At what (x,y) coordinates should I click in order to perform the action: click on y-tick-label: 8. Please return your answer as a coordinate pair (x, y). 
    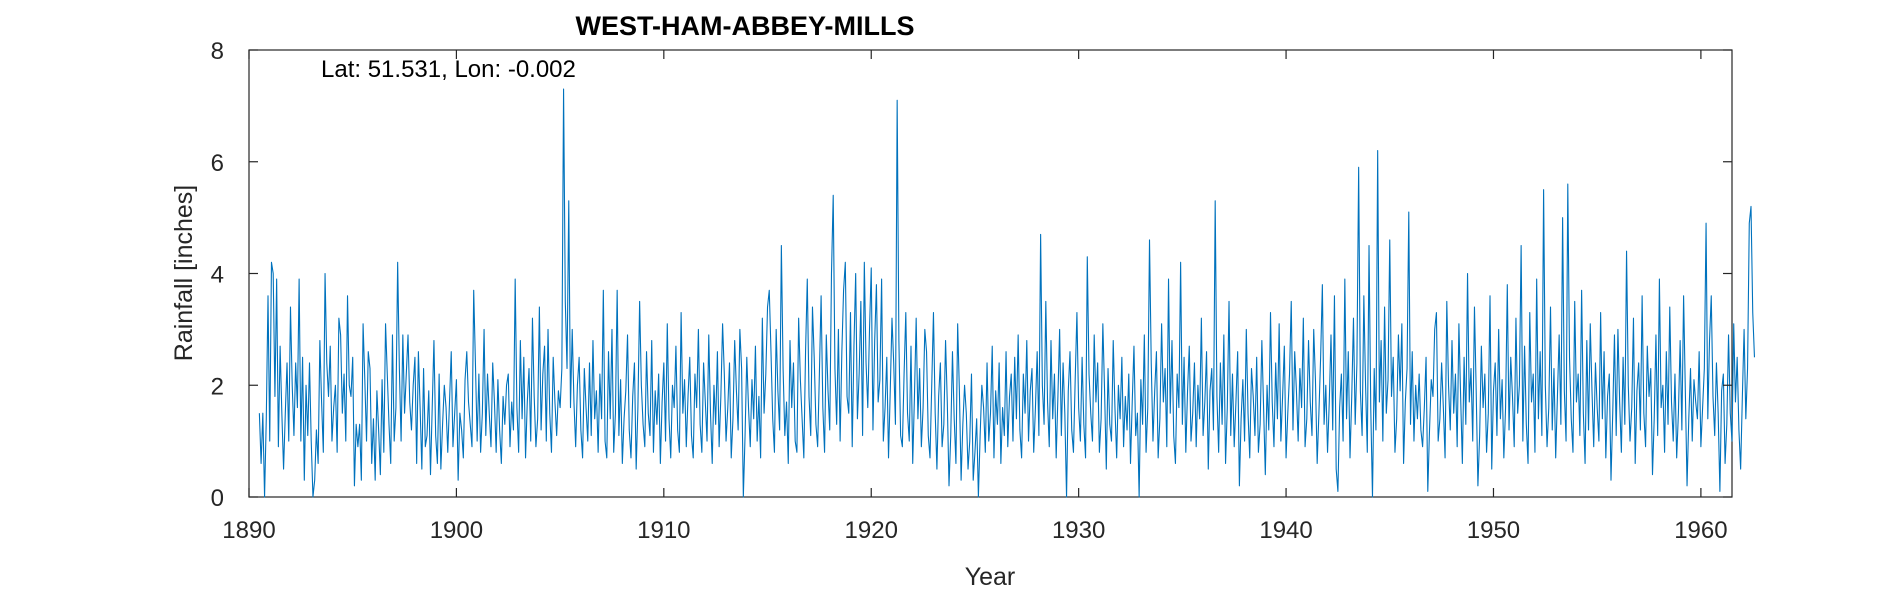
    Looking at the image, I should click on (217, 51).